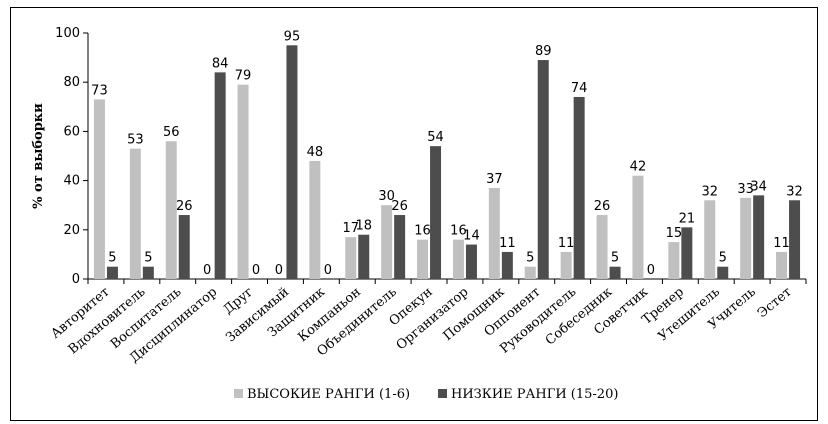 Image resolution: width=828 pixels, height=424 pixels. I want to click on data-label: 54, so click(435, 137).